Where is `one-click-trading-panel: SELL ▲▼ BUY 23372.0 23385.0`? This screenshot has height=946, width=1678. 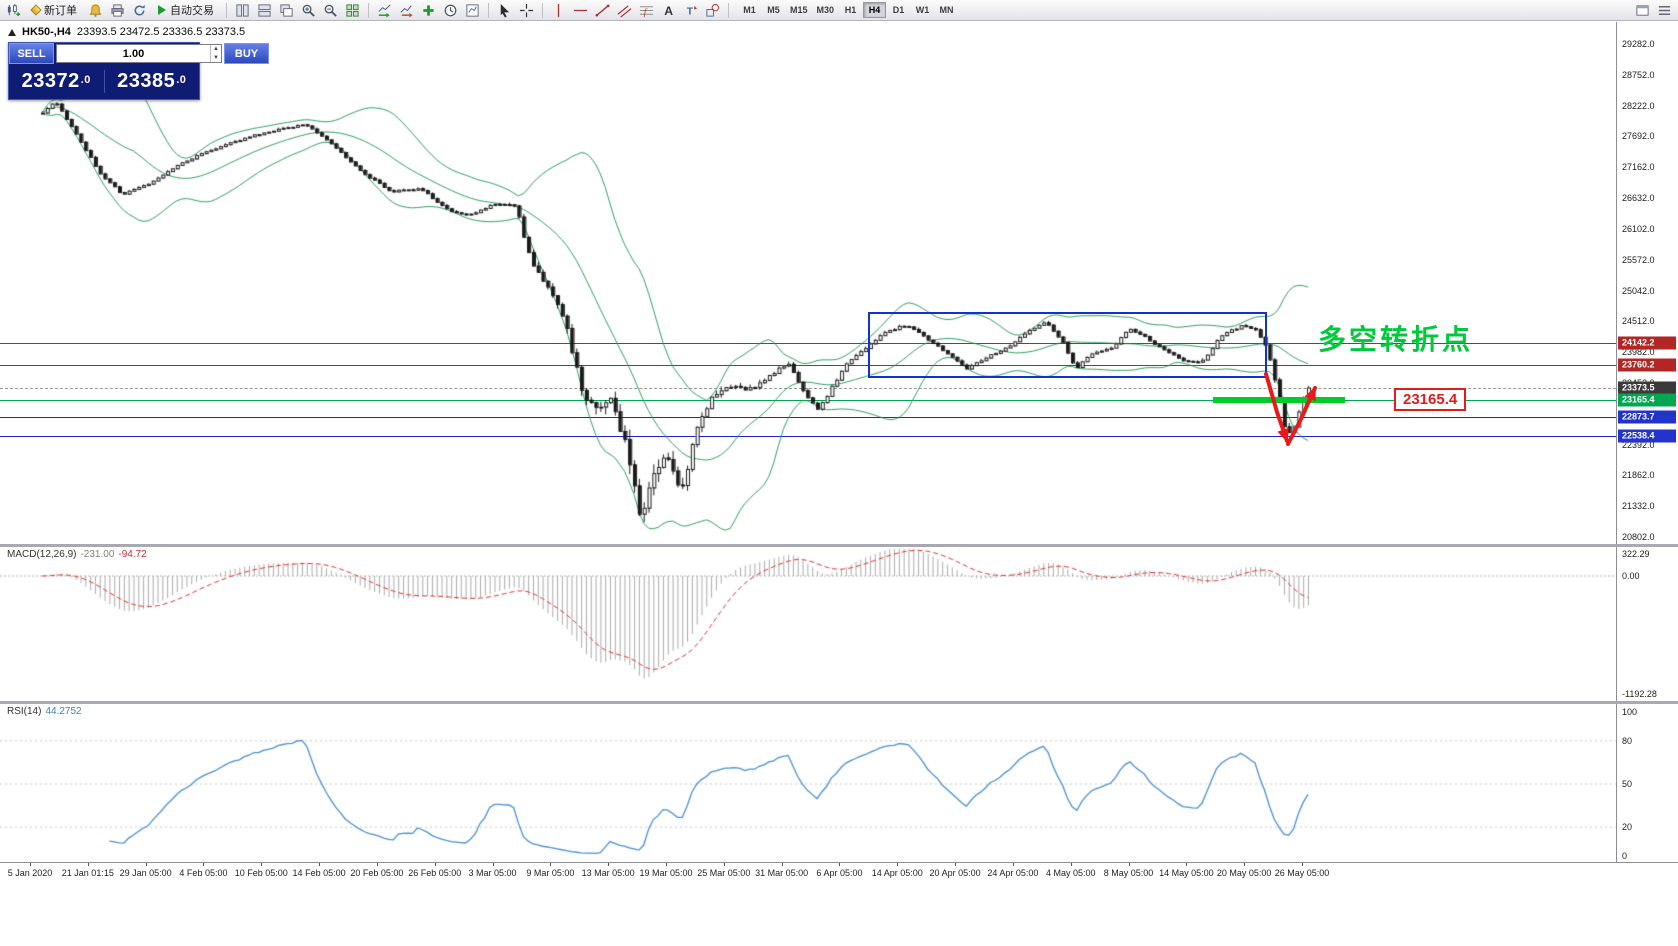 one-click-trading-panel: SELL ▲▼ BUY 23372.0 23385.0 is located at coordinates (138, 71).